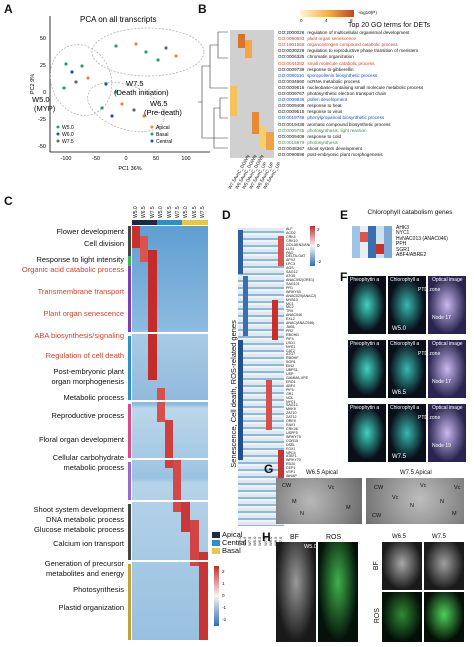 This screenshot has width=474, height=647. What do you see at coordinates (91, 607) in the screenshot?
I see `cluster-category: Plastid organization` at bounding box center [91, 607].